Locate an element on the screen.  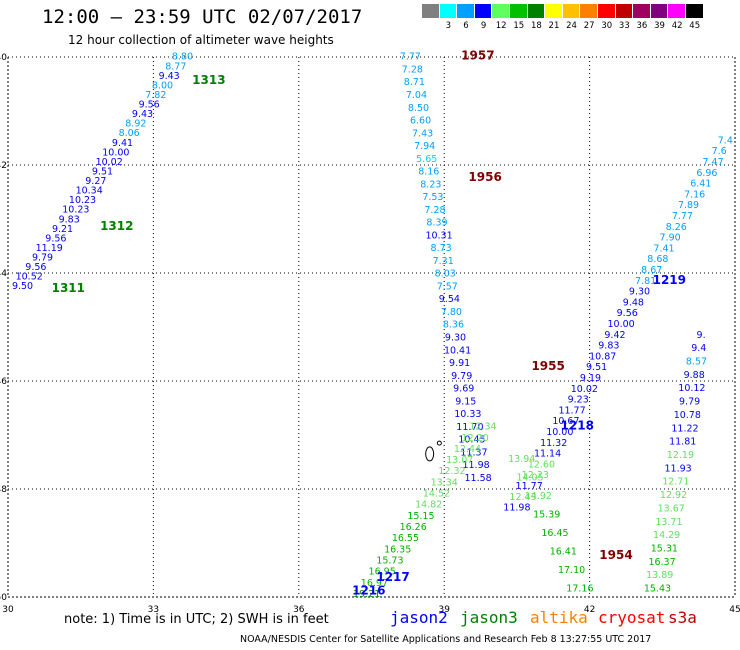
wave-height-value: 15.73 is located at coordinates (389, 561).